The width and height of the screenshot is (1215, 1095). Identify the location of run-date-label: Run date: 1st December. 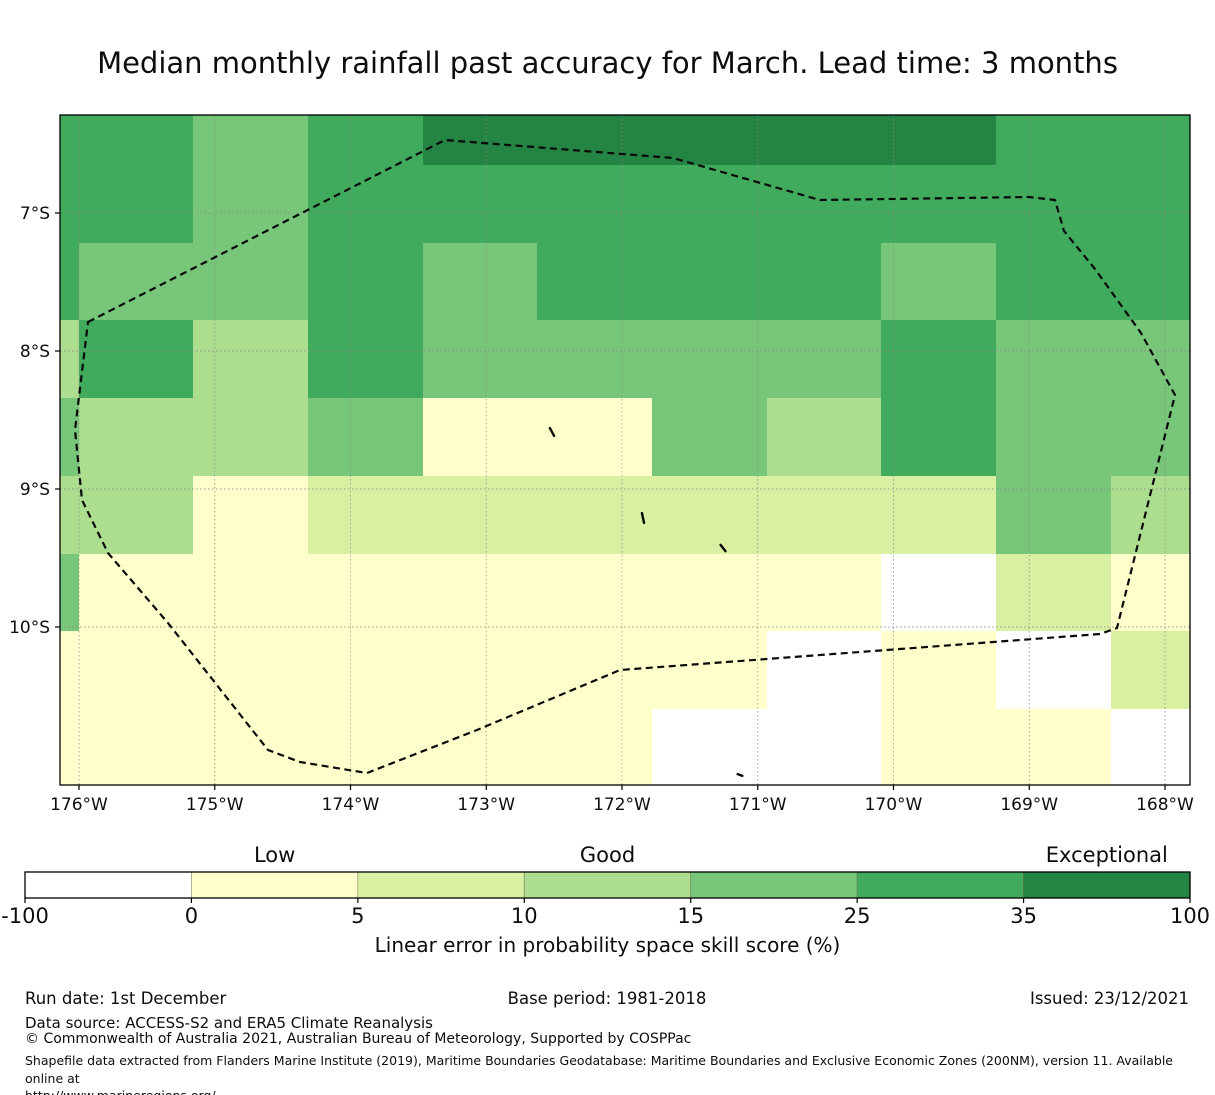
(126, 998).